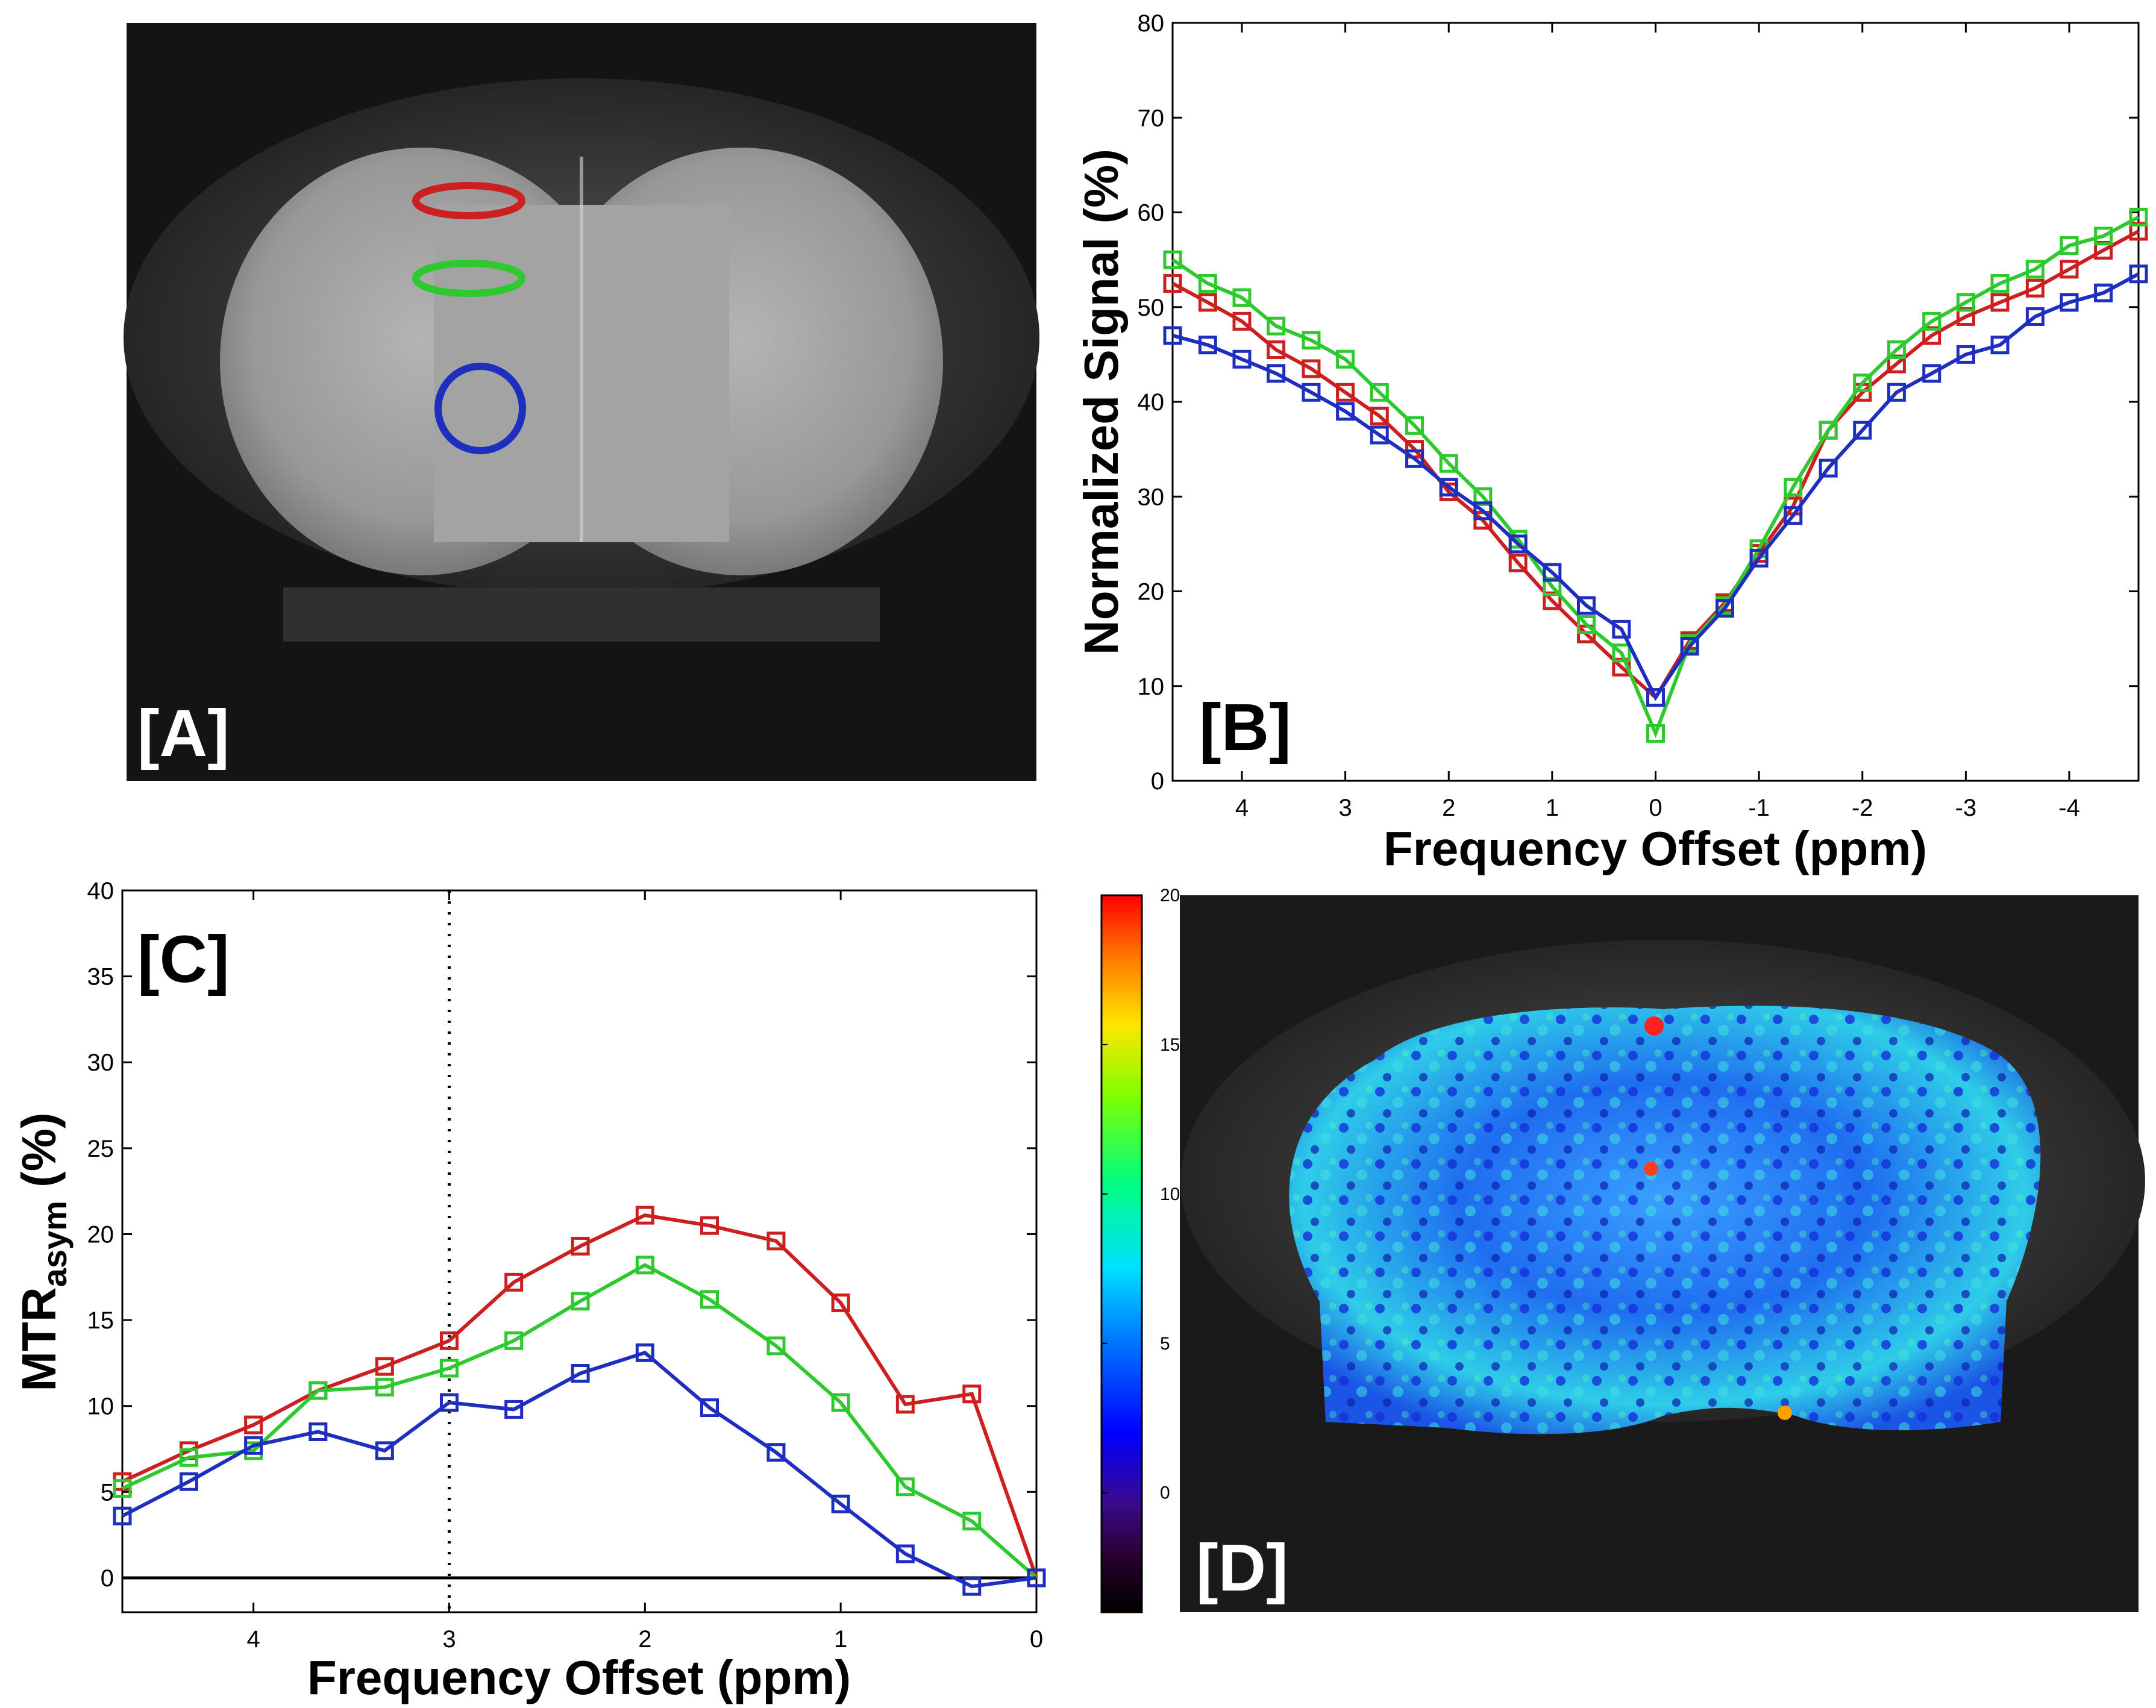 Image resolution: width=2156 pixels, height=1708 pixels. I want to click on panel-d-hotspot-top, so click(1654, 1026).